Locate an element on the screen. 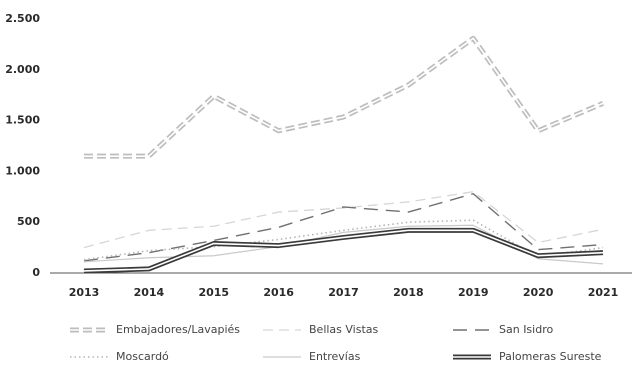 The width and height of the screenshot is (637, 365). x-tick-label: 2021 is located at coordinates (603, 292).